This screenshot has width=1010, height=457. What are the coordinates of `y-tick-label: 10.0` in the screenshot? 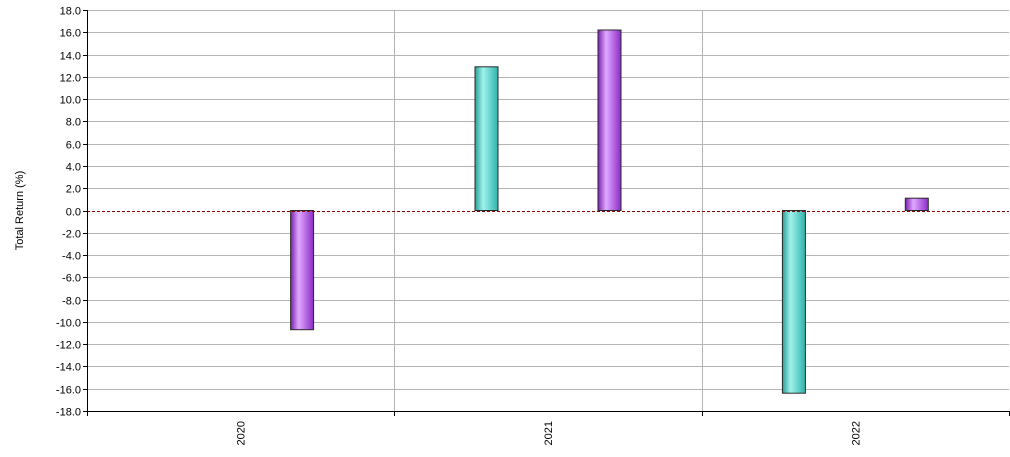 It's located at (70, 101).